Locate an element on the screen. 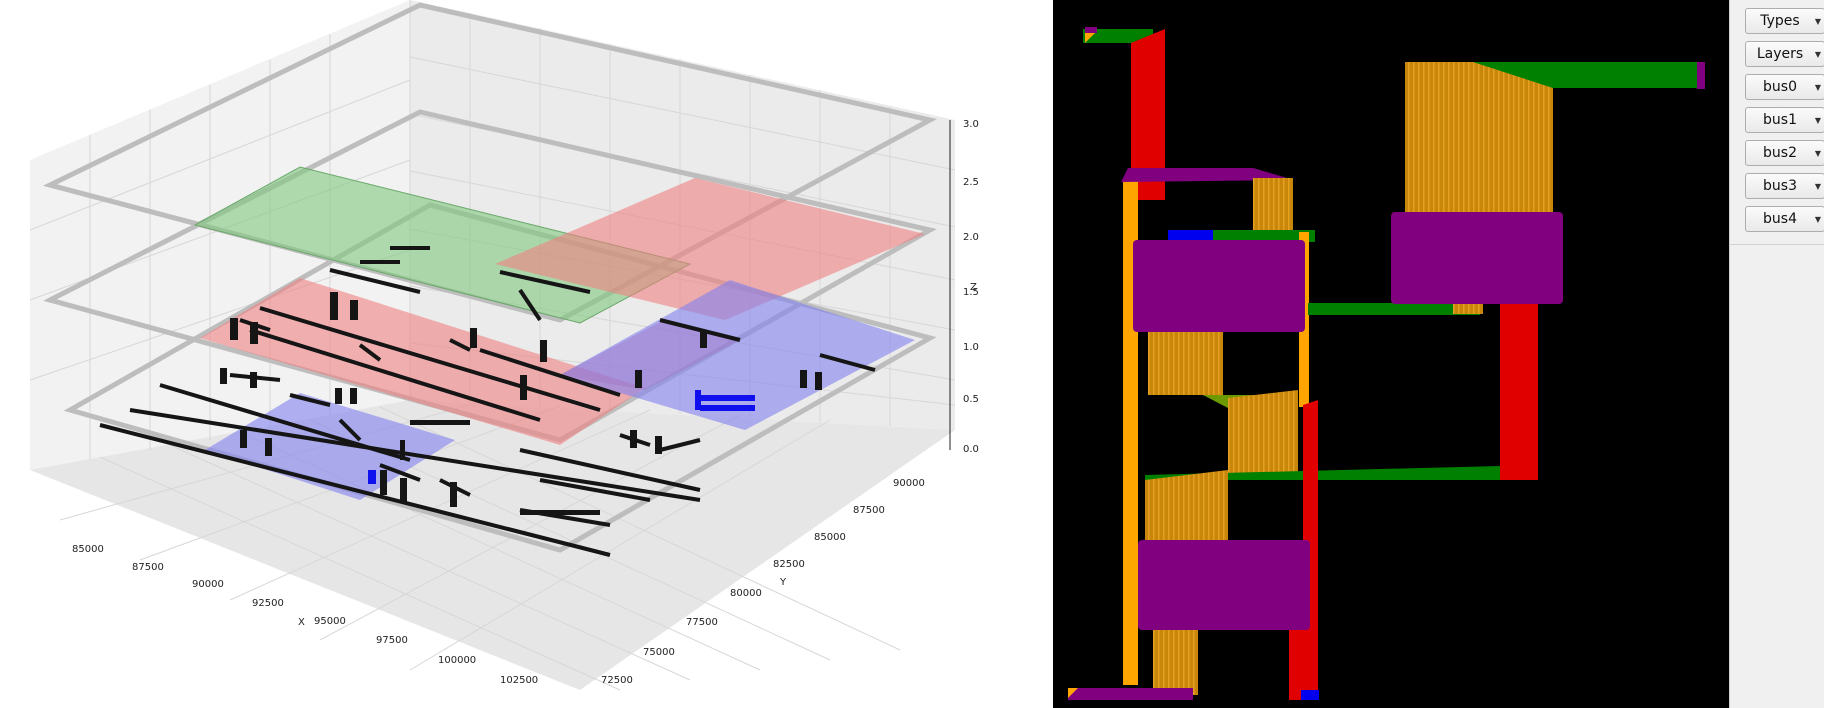 This screenshot has height=708, width=1824. bus3-dropdown-button: bus3 ▼ is located at coordinates (1784, 186).